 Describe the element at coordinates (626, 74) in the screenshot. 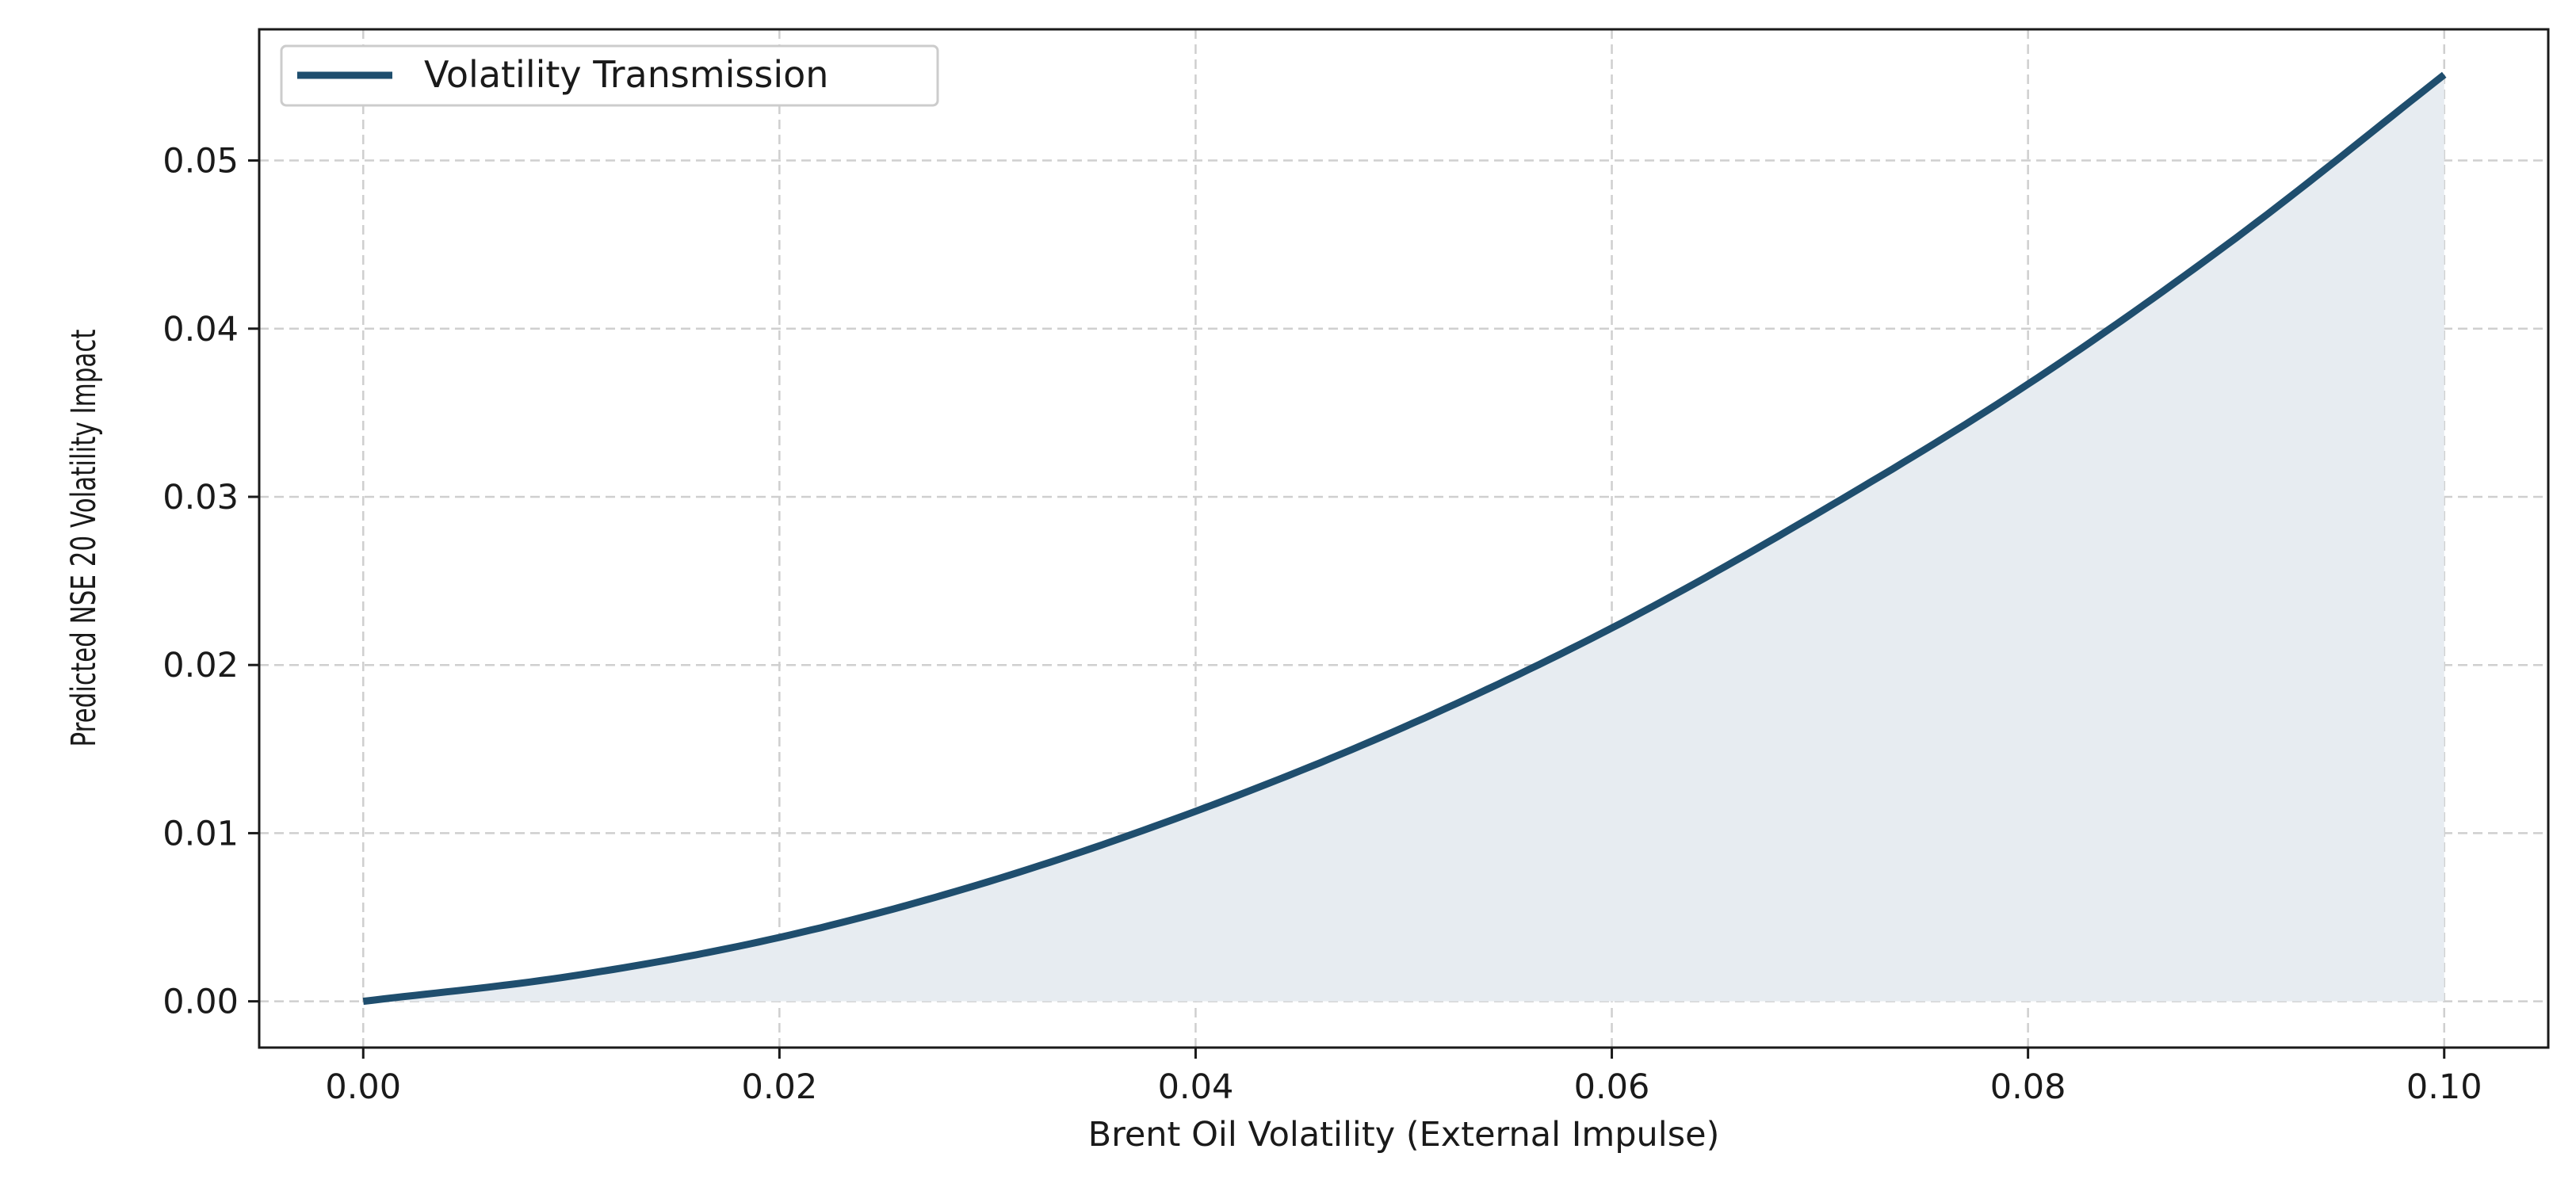

I see `legend-label: Volatility Transmission` at that location.